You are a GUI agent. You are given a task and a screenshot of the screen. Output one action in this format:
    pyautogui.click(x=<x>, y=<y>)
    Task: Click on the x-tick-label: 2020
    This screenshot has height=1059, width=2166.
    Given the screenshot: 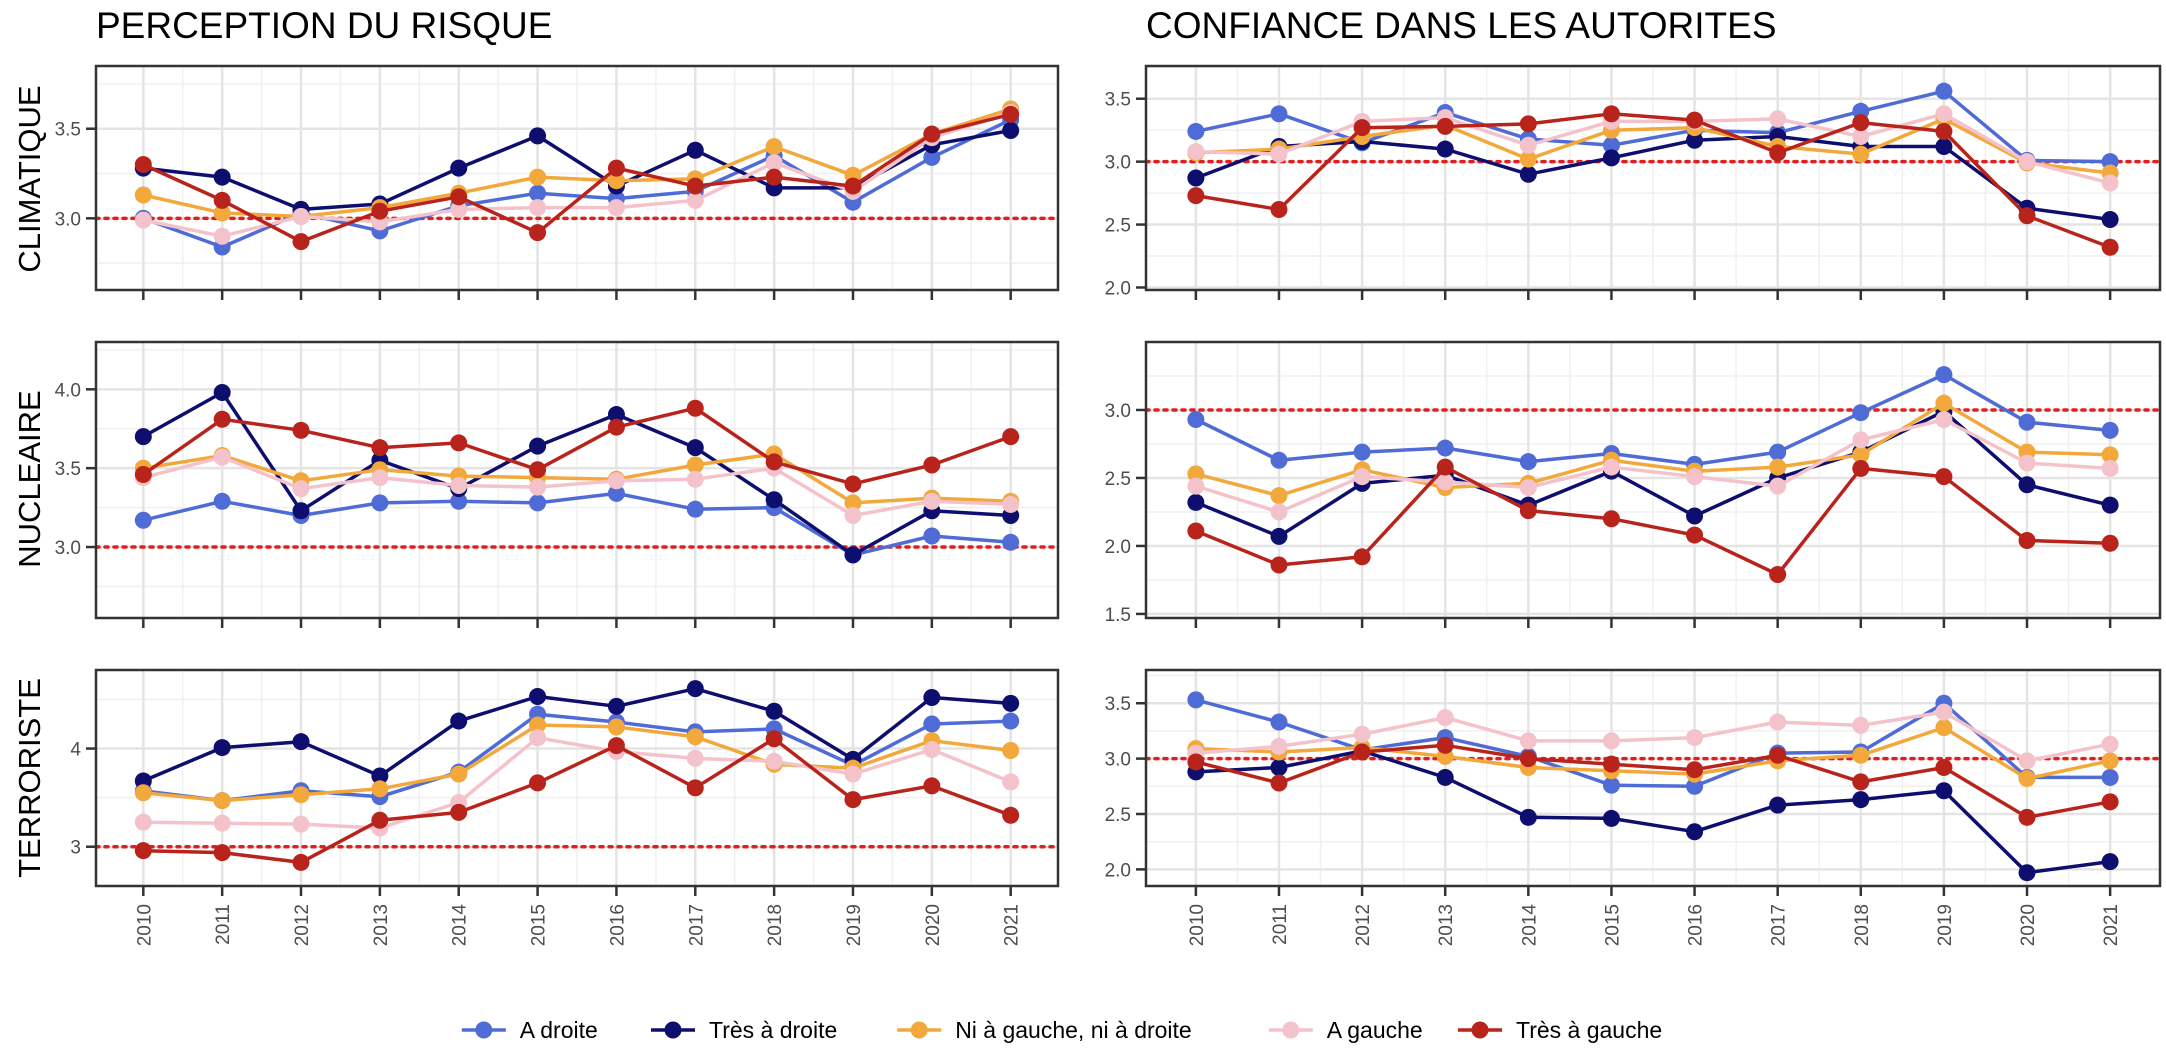 What is the action you would take?
    pyautogui.click(x=2028, y=925)
    